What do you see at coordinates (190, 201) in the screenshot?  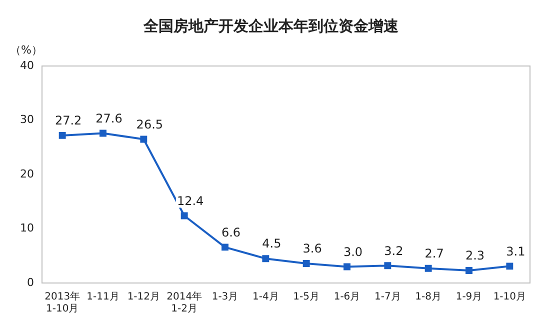 I see `data-label: 12.4` at bounding box center [190, 201].